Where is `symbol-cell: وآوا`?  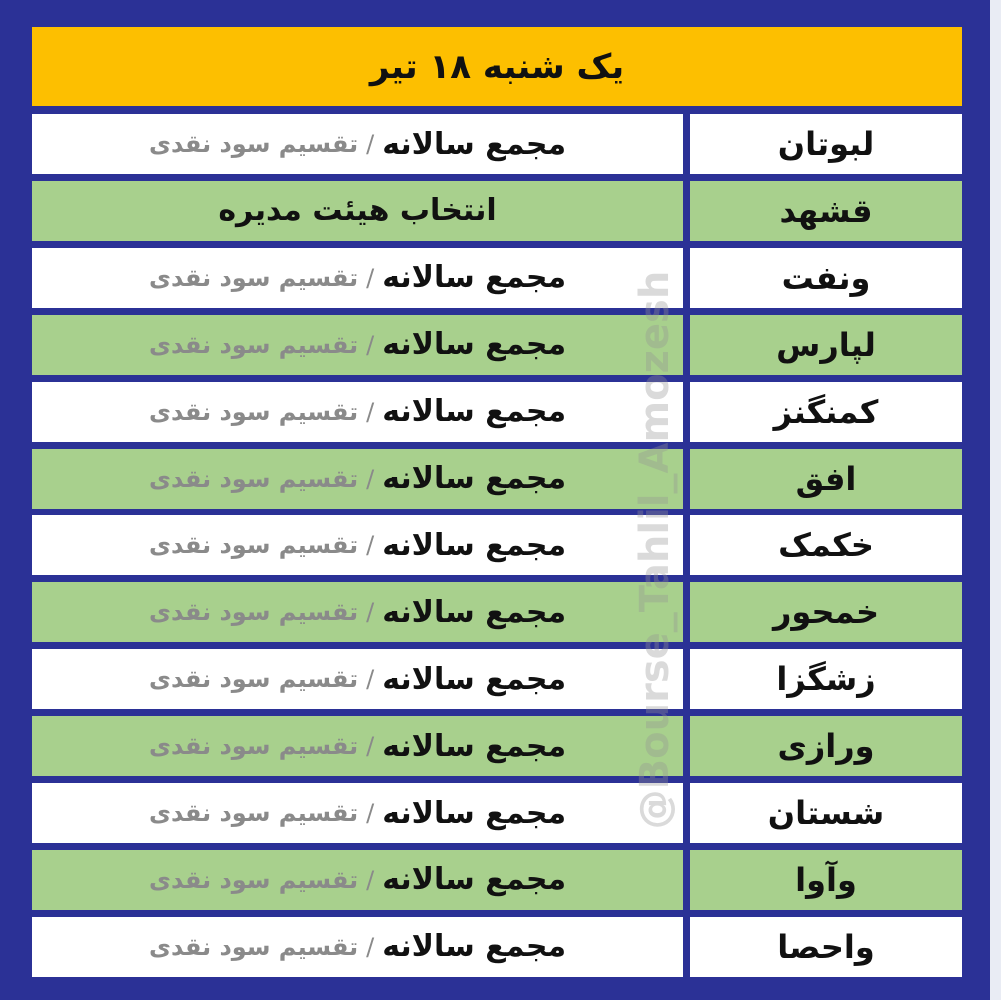
symbol-cell: وآوا is located at coordinates (826, 879).